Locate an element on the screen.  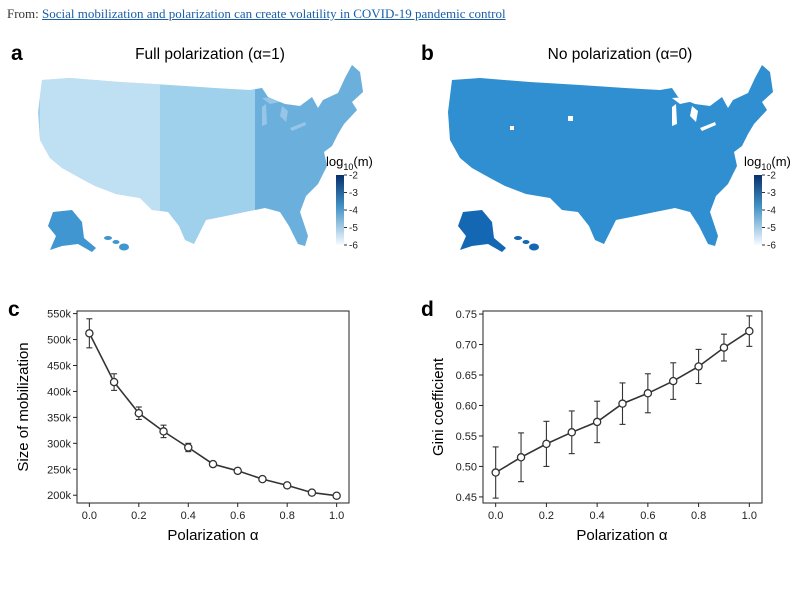
chart-d-ylabel: Gini coefficient is located at coordinates (438, 406).